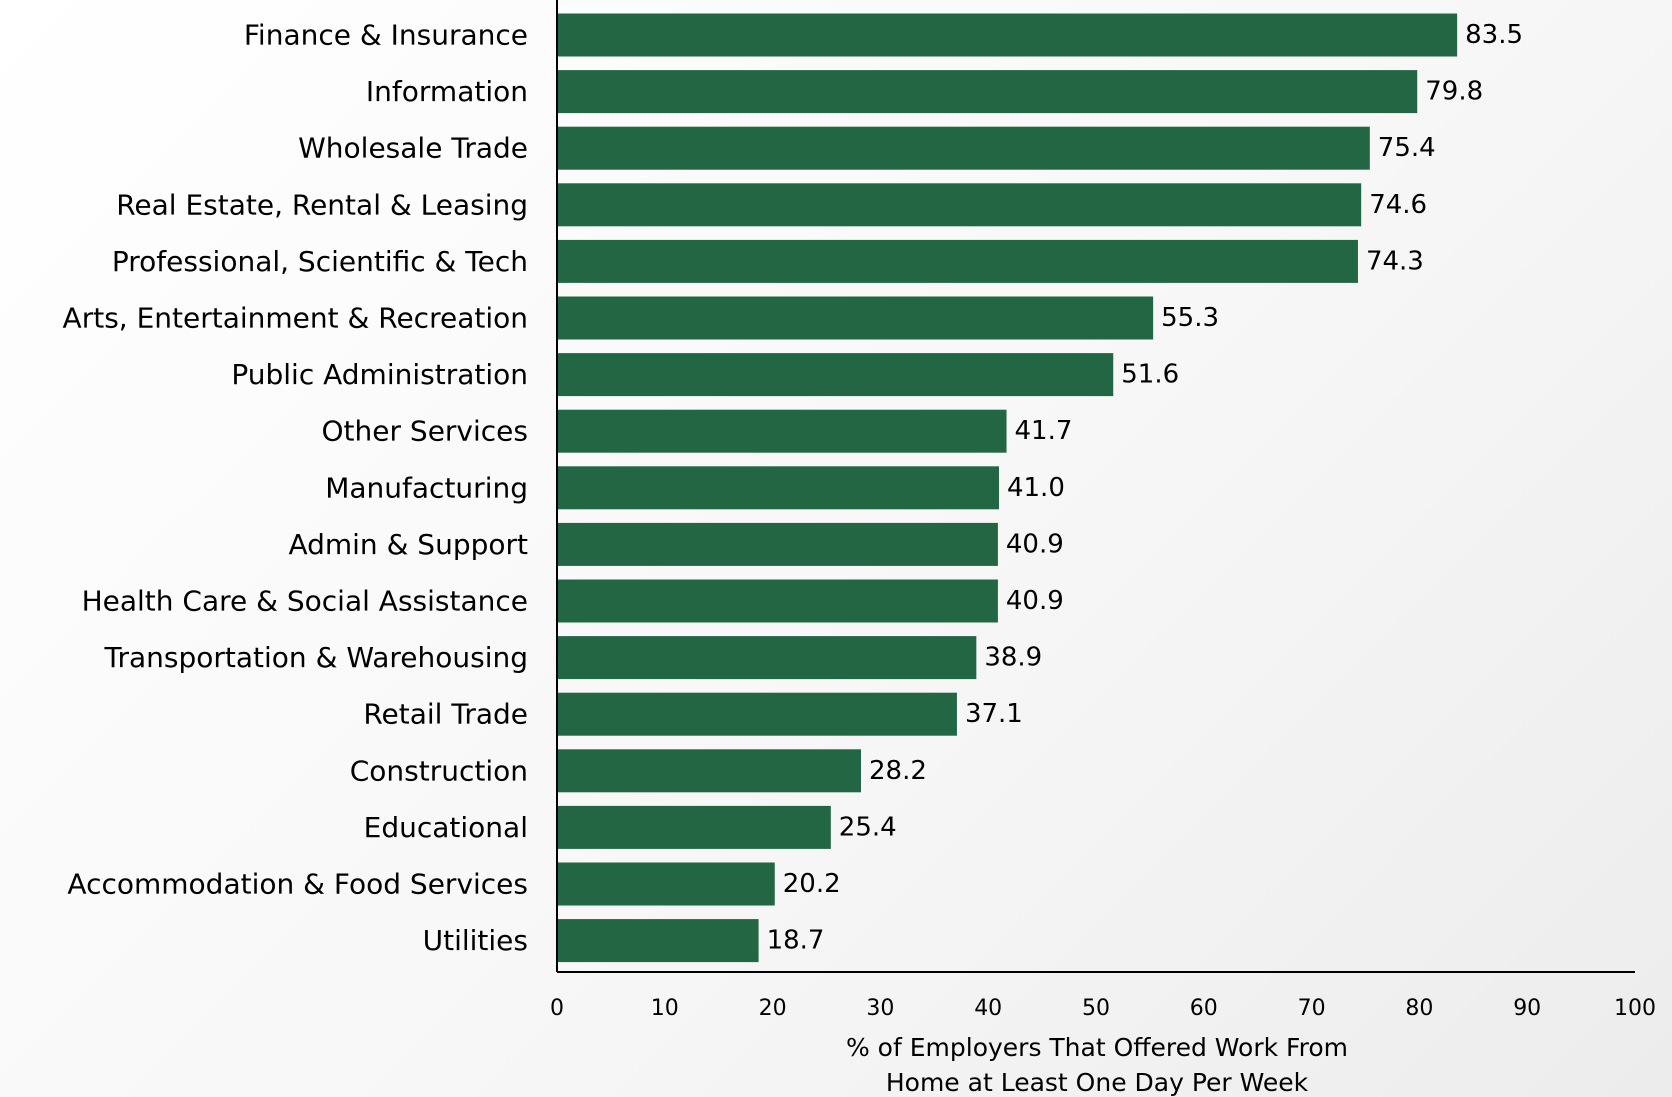 The image size is (1672, 1097). I want to click on value-label: 25.4, so click(868, 827).